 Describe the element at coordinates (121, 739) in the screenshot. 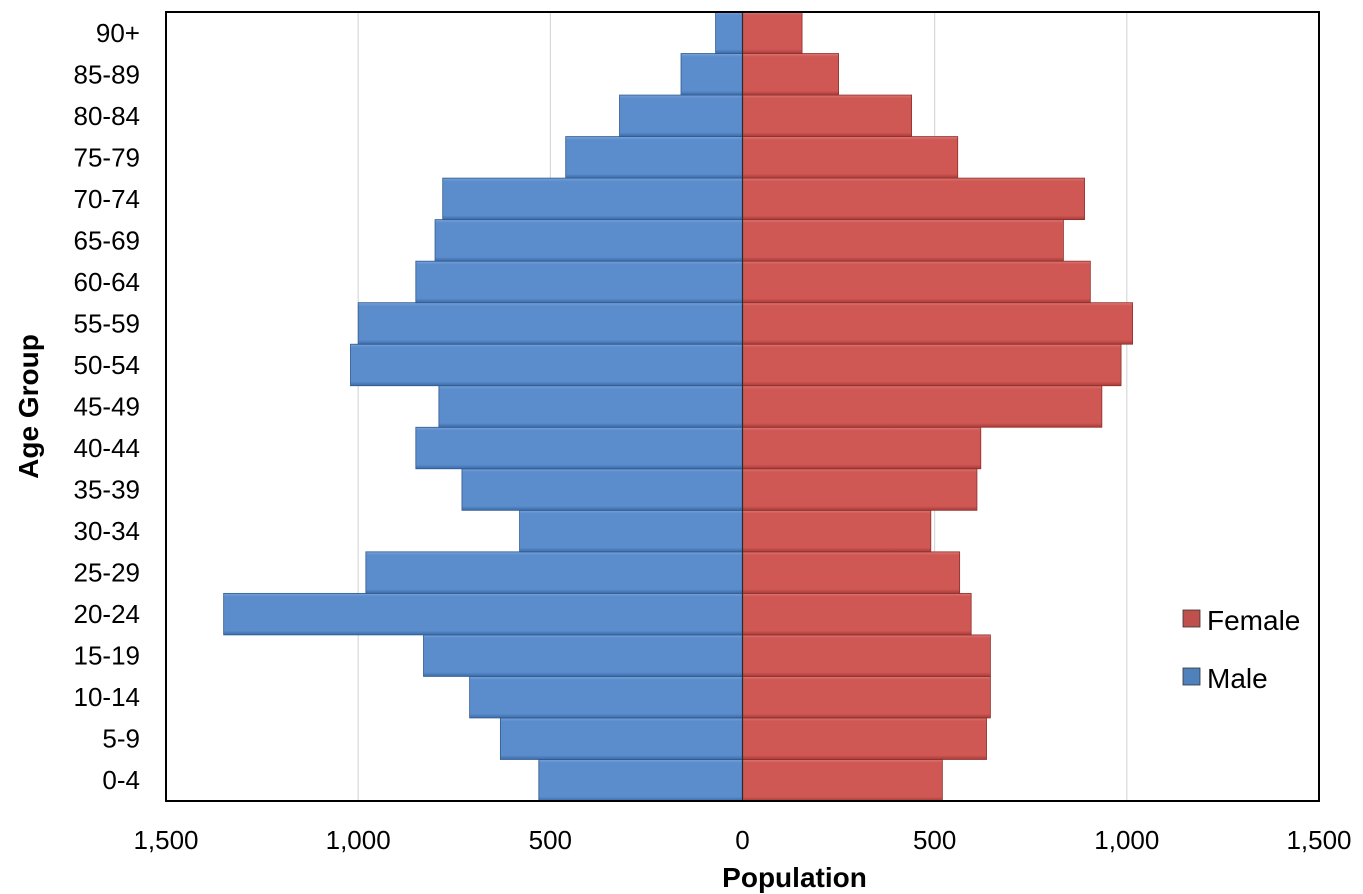

I see `y-tick-label: 5-9` at that location.